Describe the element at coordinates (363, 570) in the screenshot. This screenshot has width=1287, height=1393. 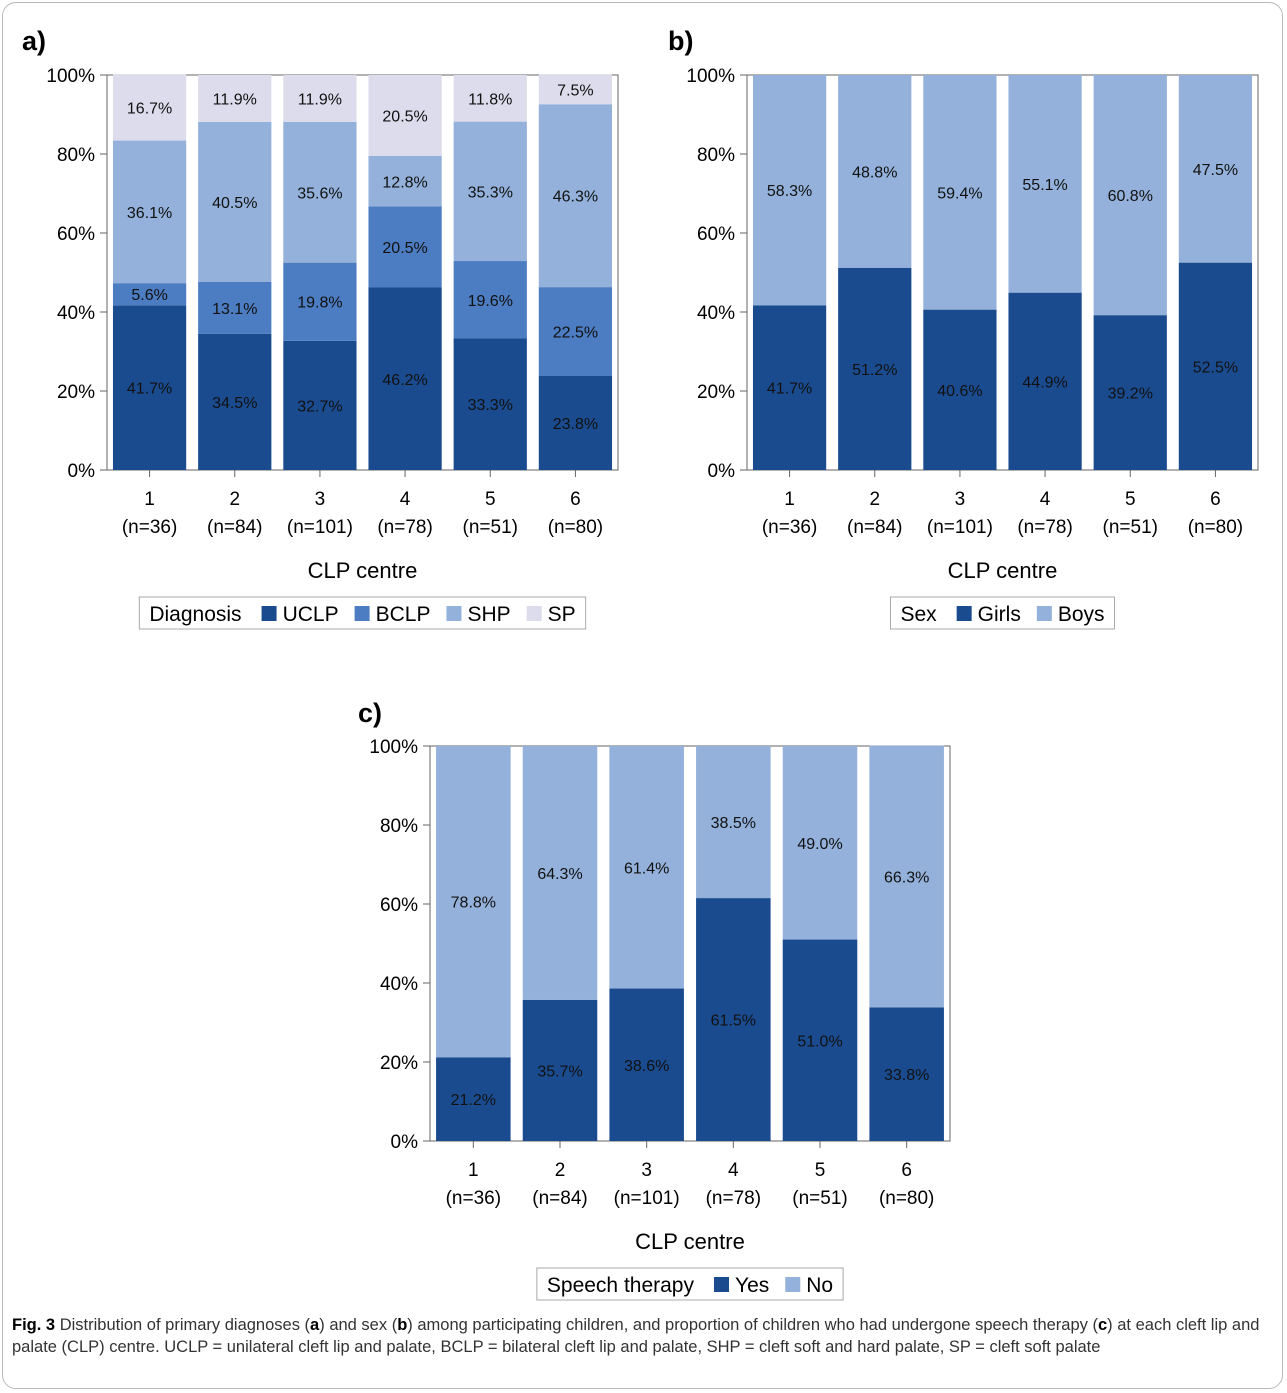
I see `x-axis-label: CLP centre` at that location.